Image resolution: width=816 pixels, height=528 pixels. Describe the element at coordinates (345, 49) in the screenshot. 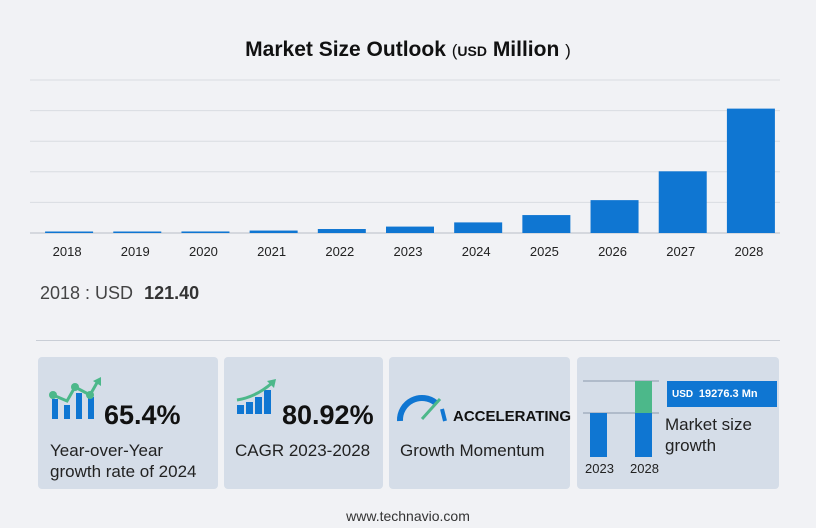

I see `title-main: Market Size Outlook` at that location.